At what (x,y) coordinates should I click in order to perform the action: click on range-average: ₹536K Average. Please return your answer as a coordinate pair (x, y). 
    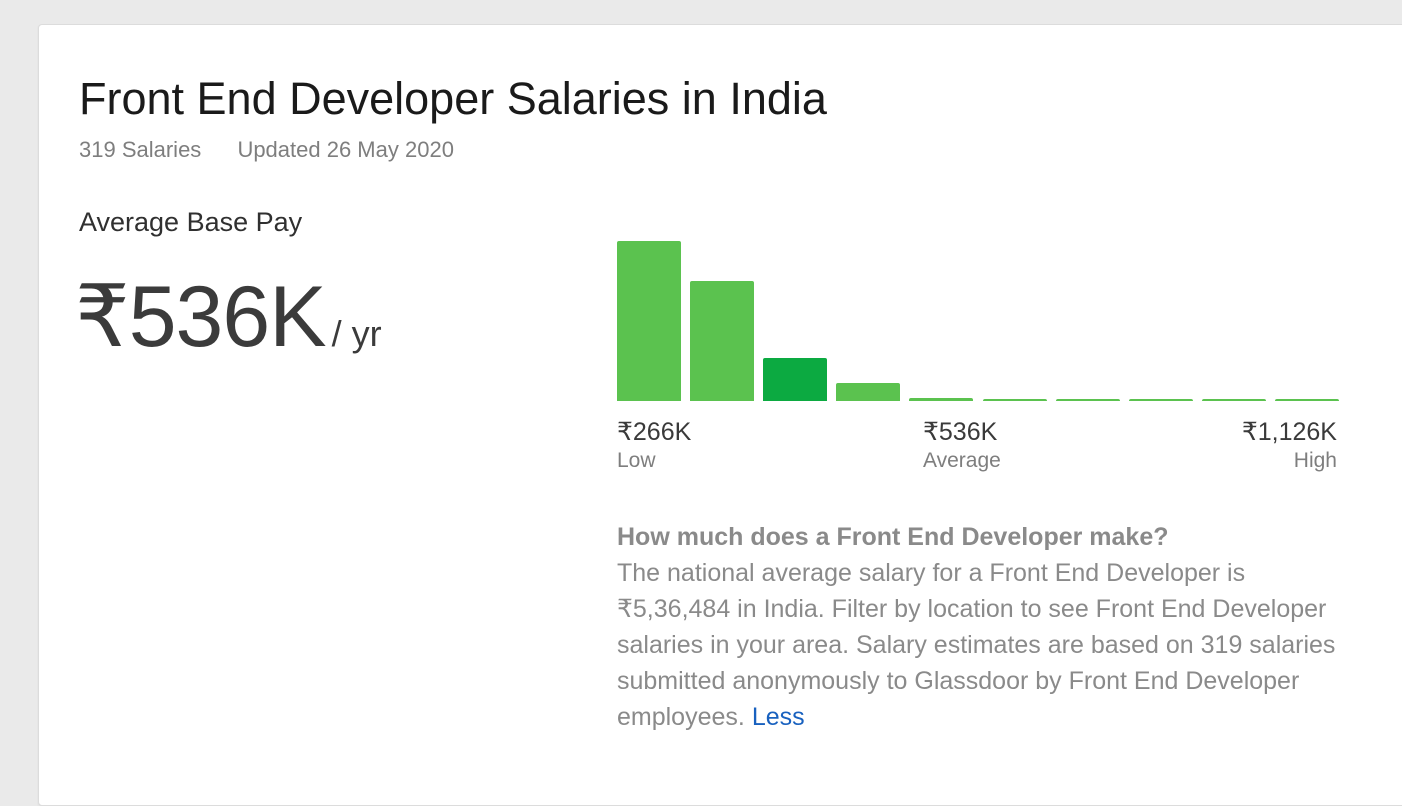
    Looking at the image, I should click on (962, 446).